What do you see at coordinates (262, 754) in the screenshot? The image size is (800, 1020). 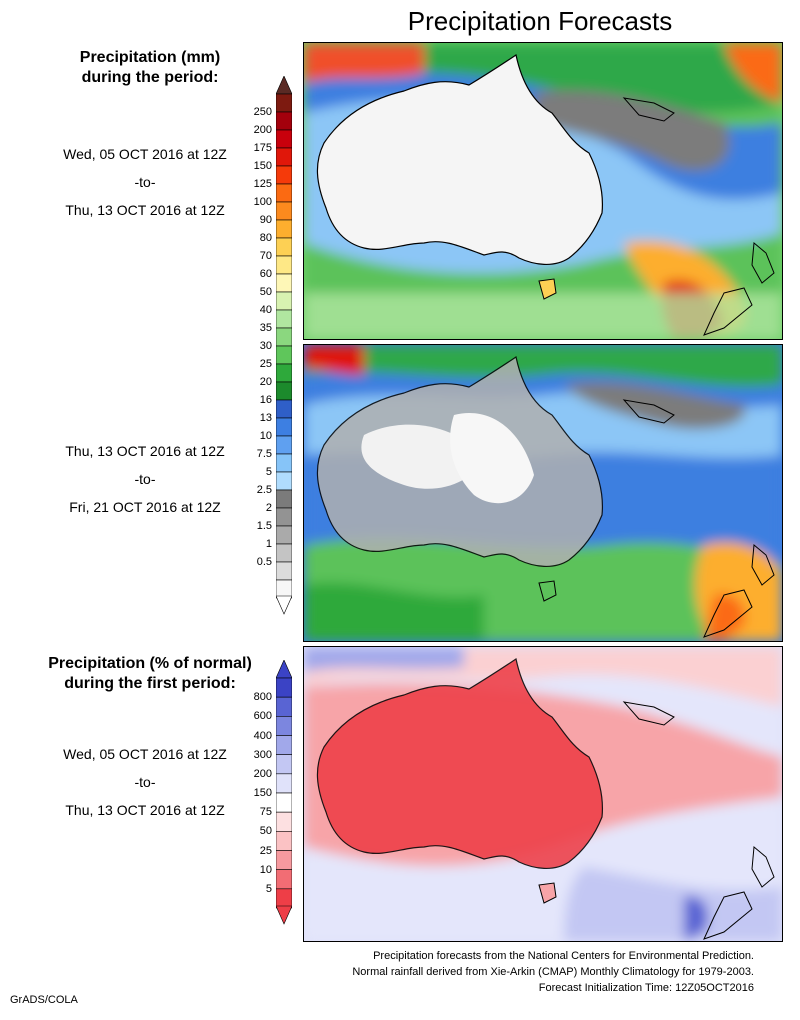 I see `colorbar-label: 300` at bounding box center [262, 754].